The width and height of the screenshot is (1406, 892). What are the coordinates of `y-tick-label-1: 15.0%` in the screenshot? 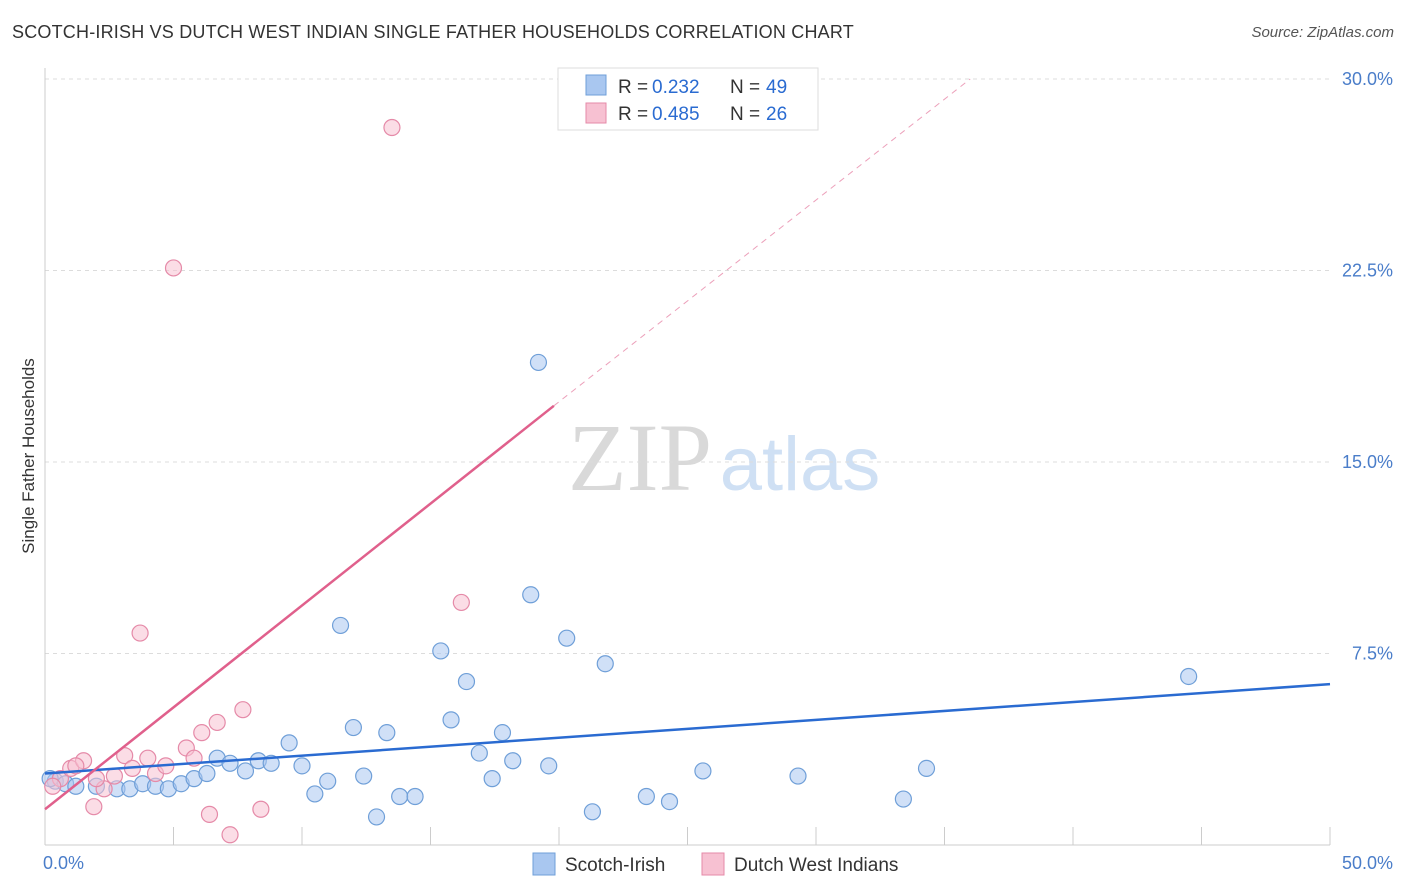 It's located at (1367, 462).